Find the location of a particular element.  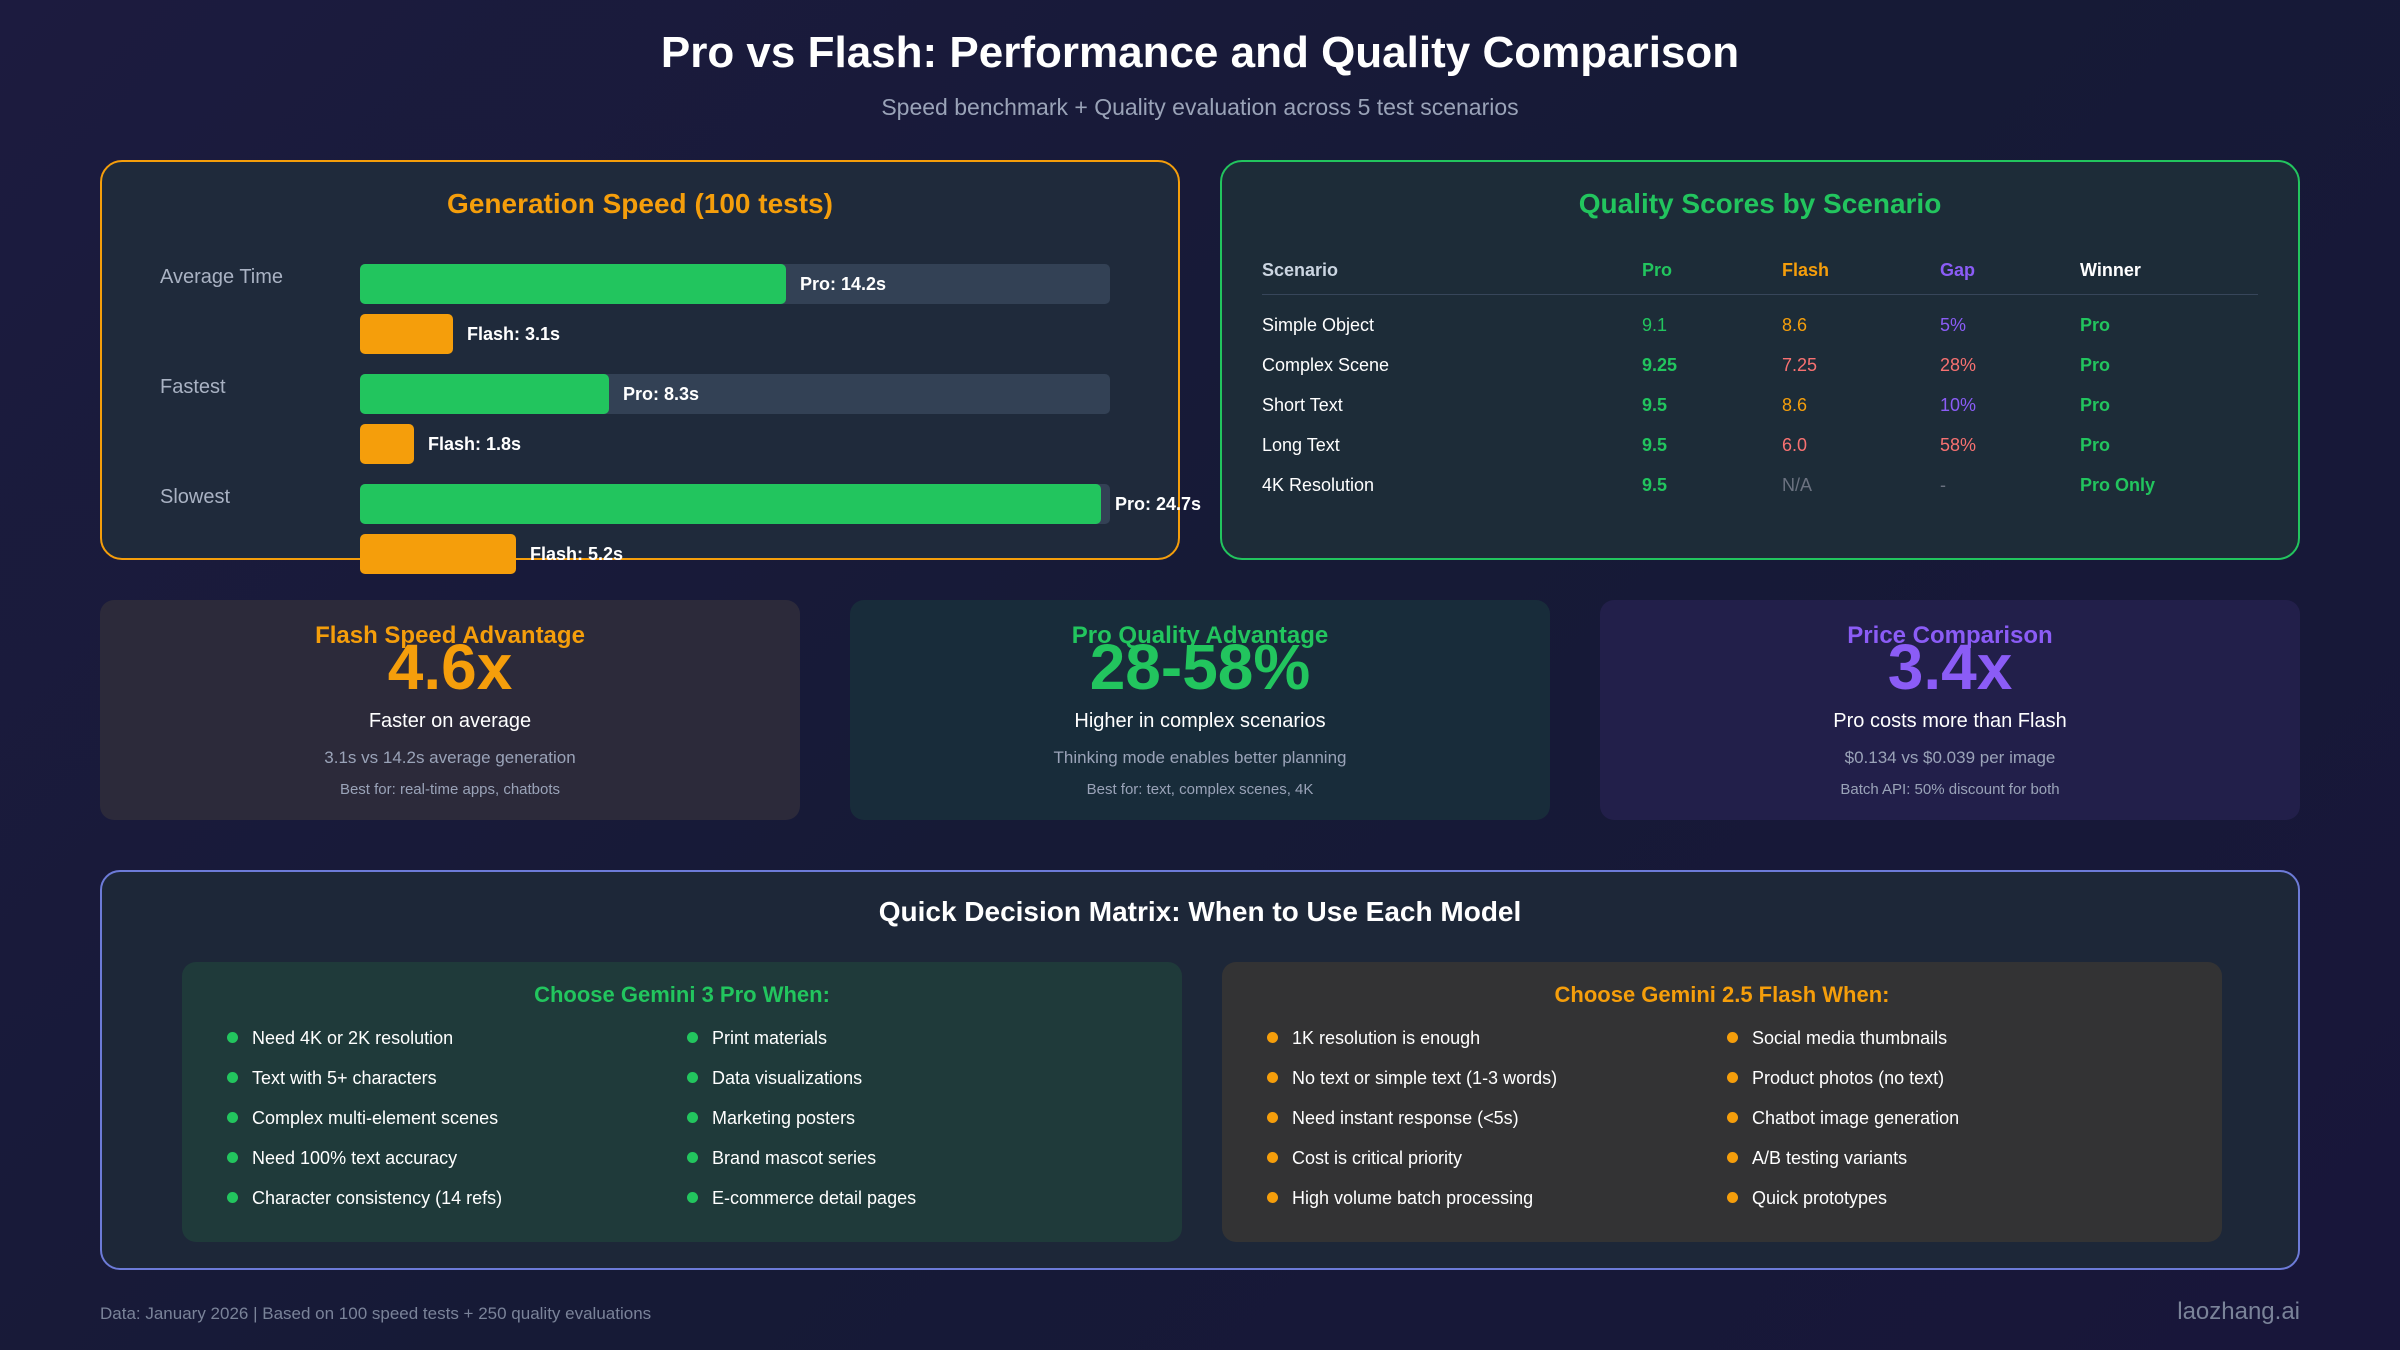

pro-speed-label: Pro: 8.3s is located at coordinates (661, 394).